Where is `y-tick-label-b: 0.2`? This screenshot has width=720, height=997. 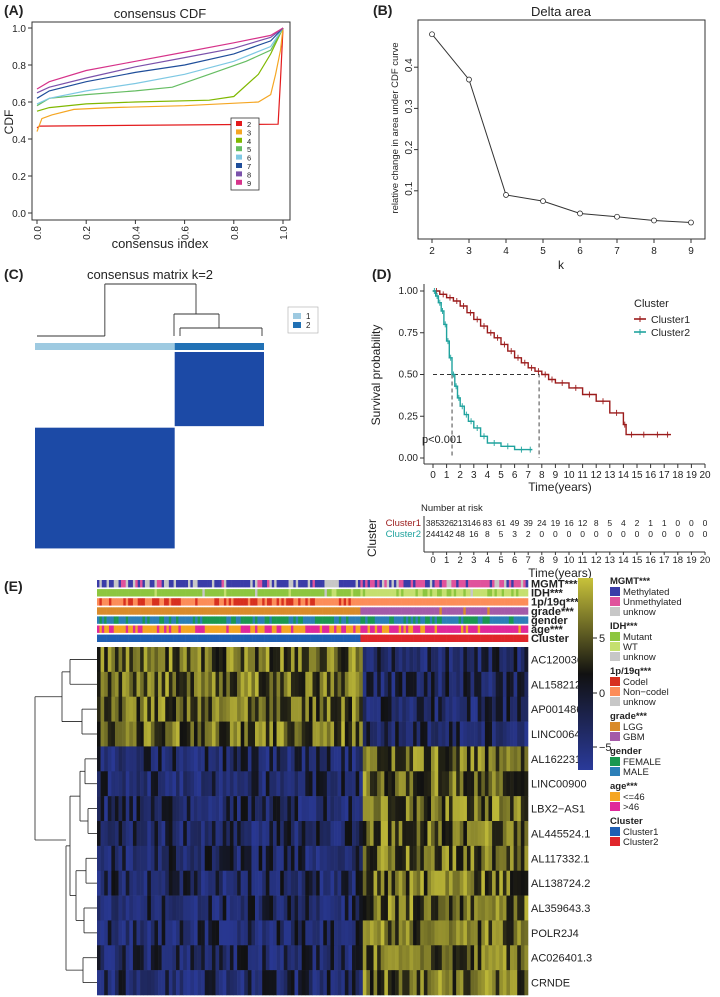
y-tick-label-b: 0.2 is located at coordinates (409, 147).